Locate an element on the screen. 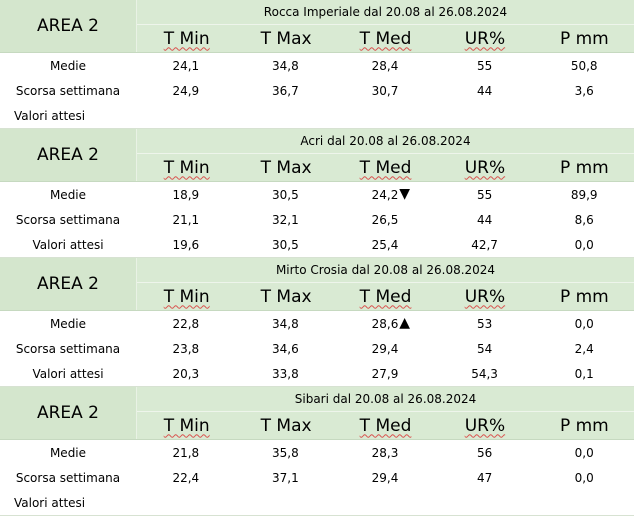  cell-t-min: 21,1 is located at coordinates (186, 220).